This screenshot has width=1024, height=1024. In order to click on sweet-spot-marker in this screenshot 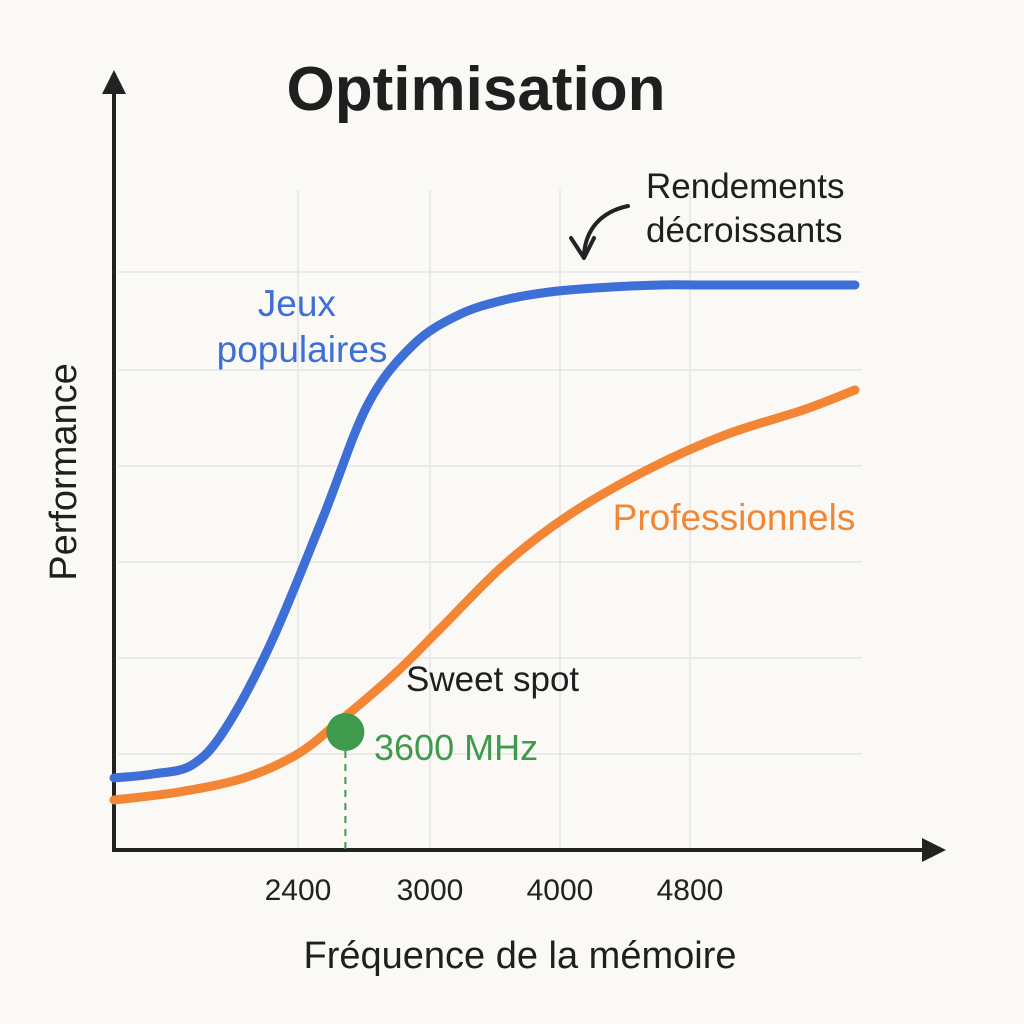, I will do `click(345, 732)`.